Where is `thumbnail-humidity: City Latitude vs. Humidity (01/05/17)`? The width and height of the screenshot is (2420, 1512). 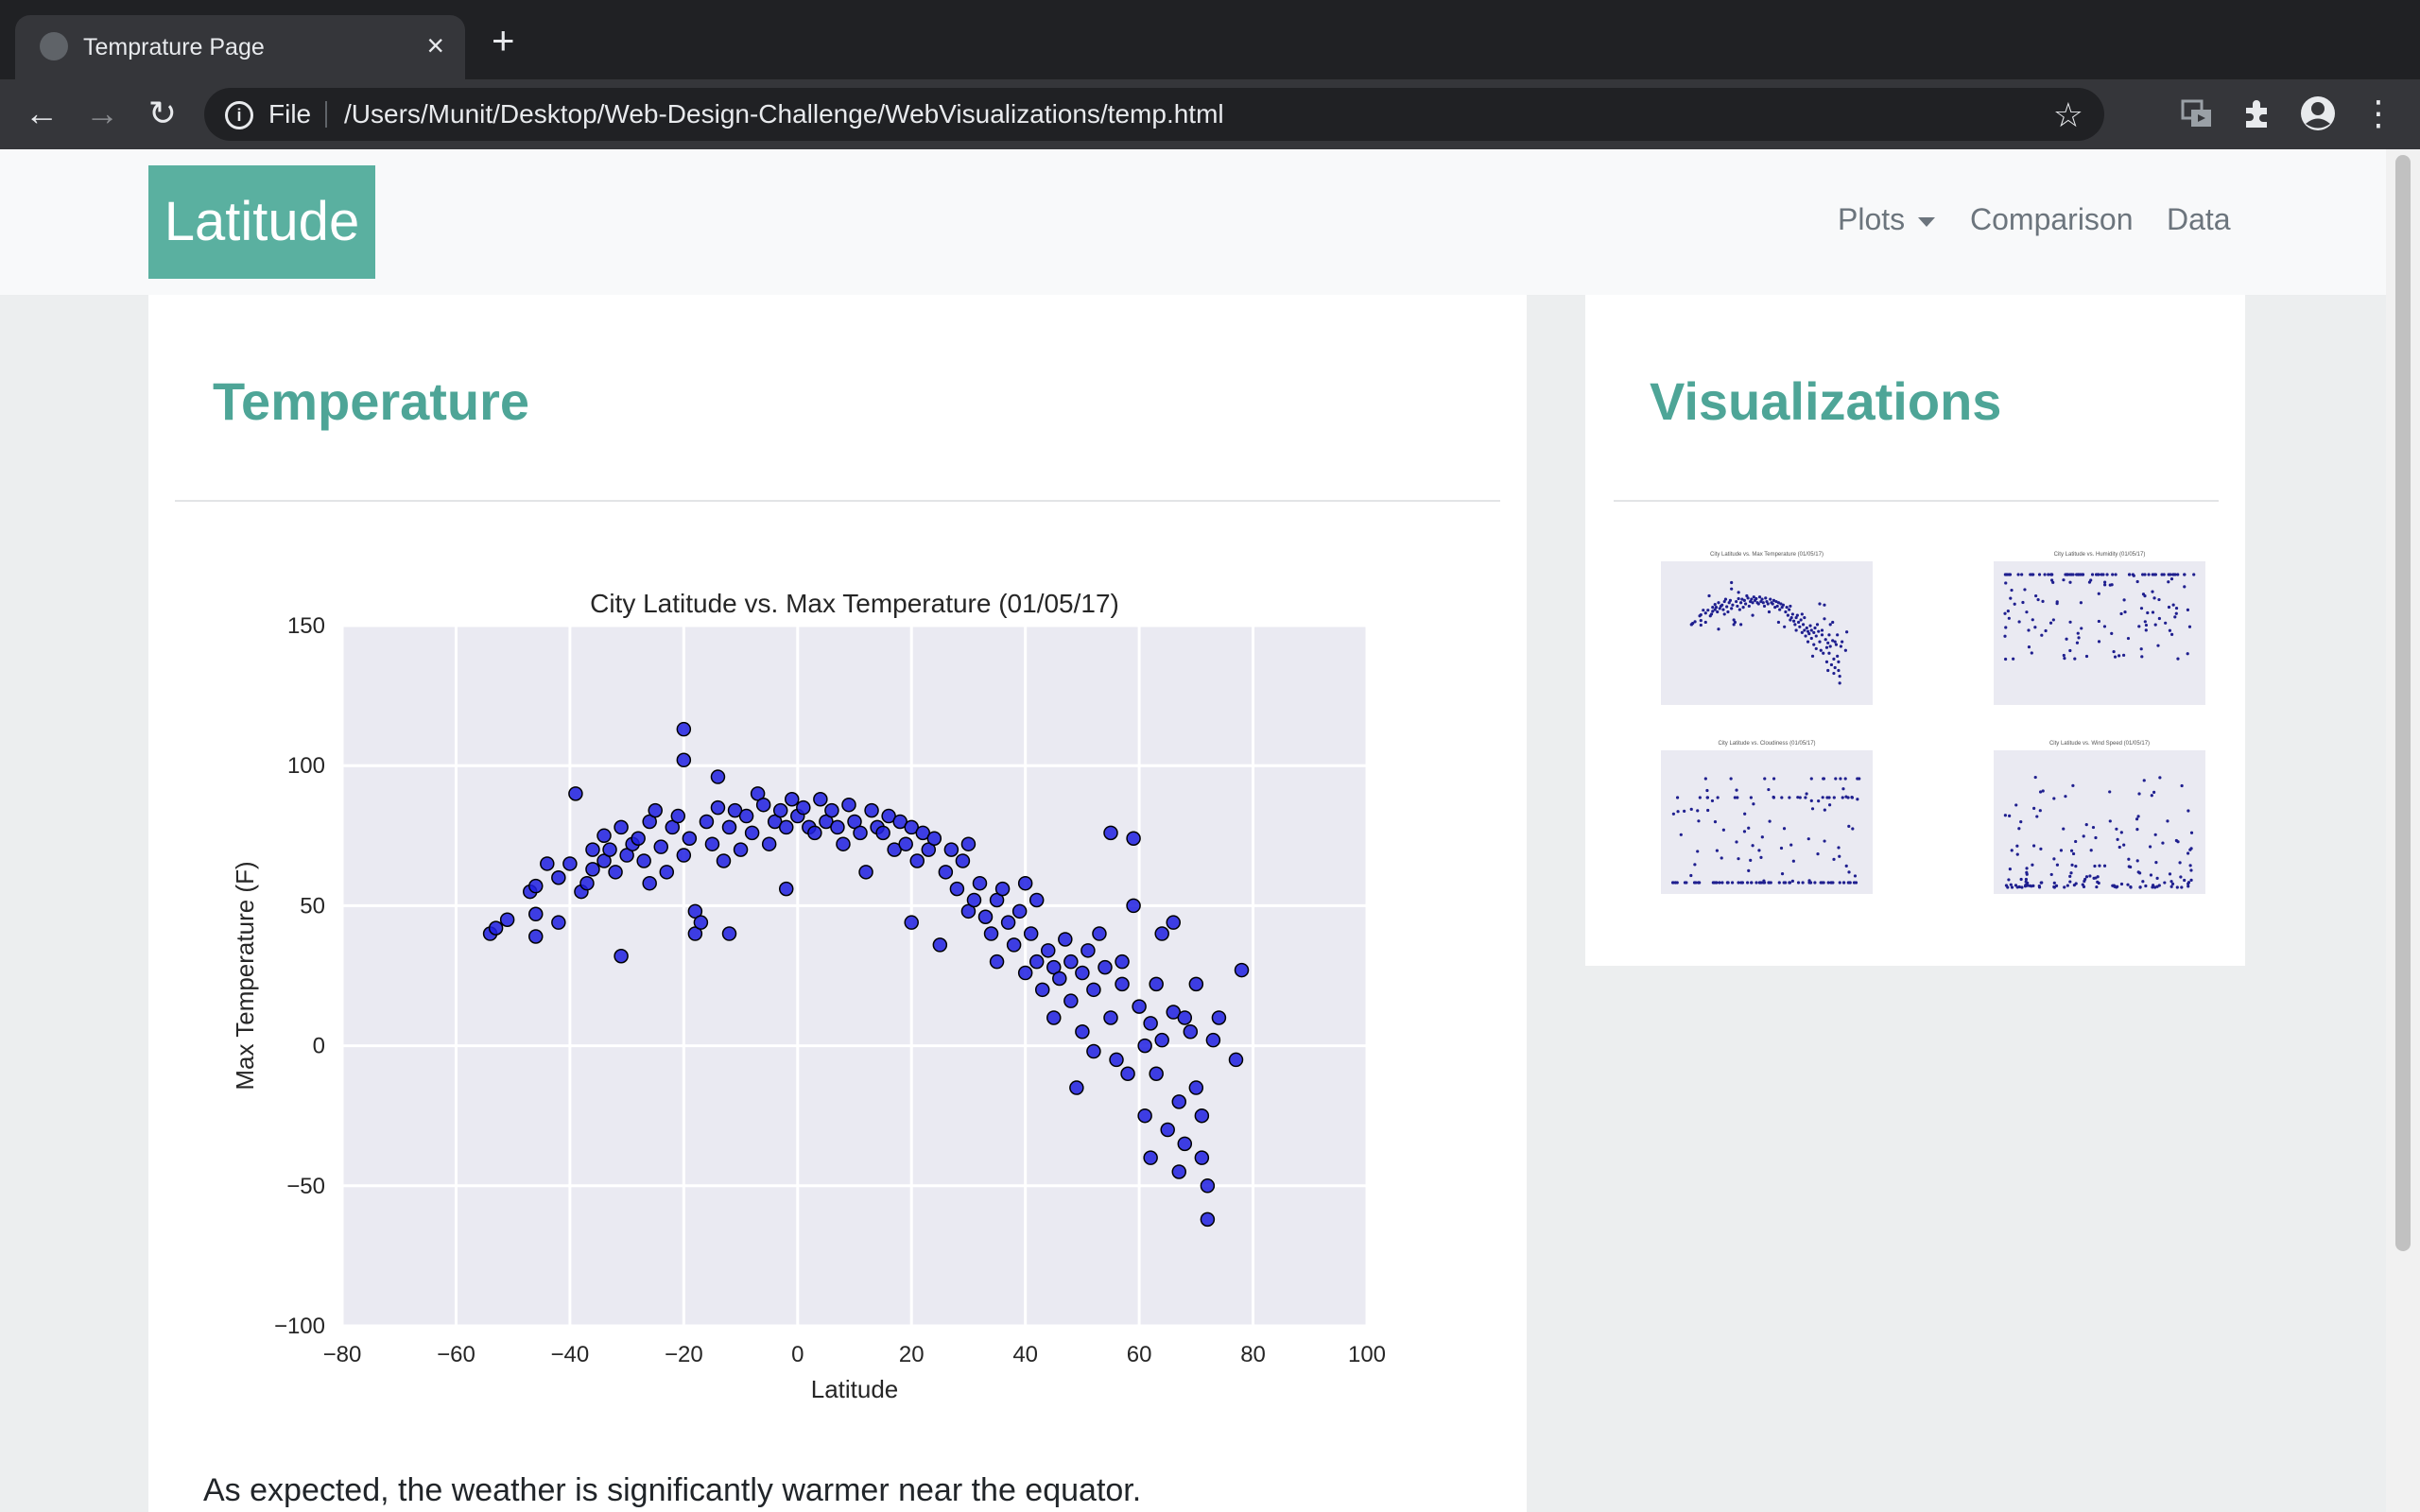
thumbnail-humidity: City Latitude vs. Humidity (01/05/17) is located at coordinates (2097, 635).